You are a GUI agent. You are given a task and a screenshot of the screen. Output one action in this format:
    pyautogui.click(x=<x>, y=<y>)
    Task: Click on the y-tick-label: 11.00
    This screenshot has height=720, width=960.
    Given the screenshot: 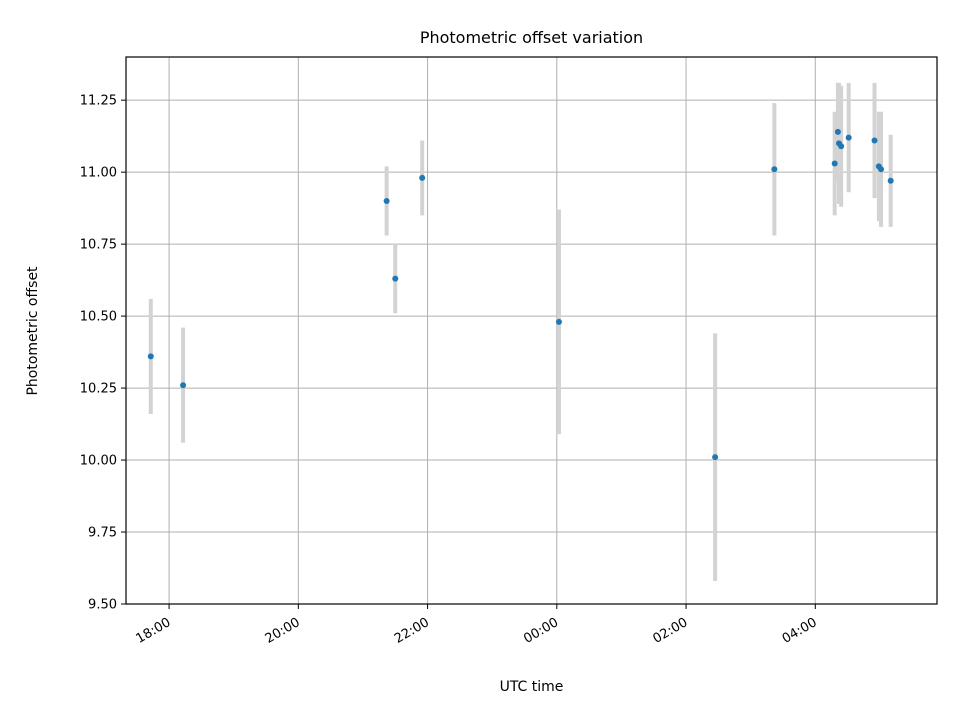 What is the action you would take?
    pyautogui.click(x=98, y=173)
    